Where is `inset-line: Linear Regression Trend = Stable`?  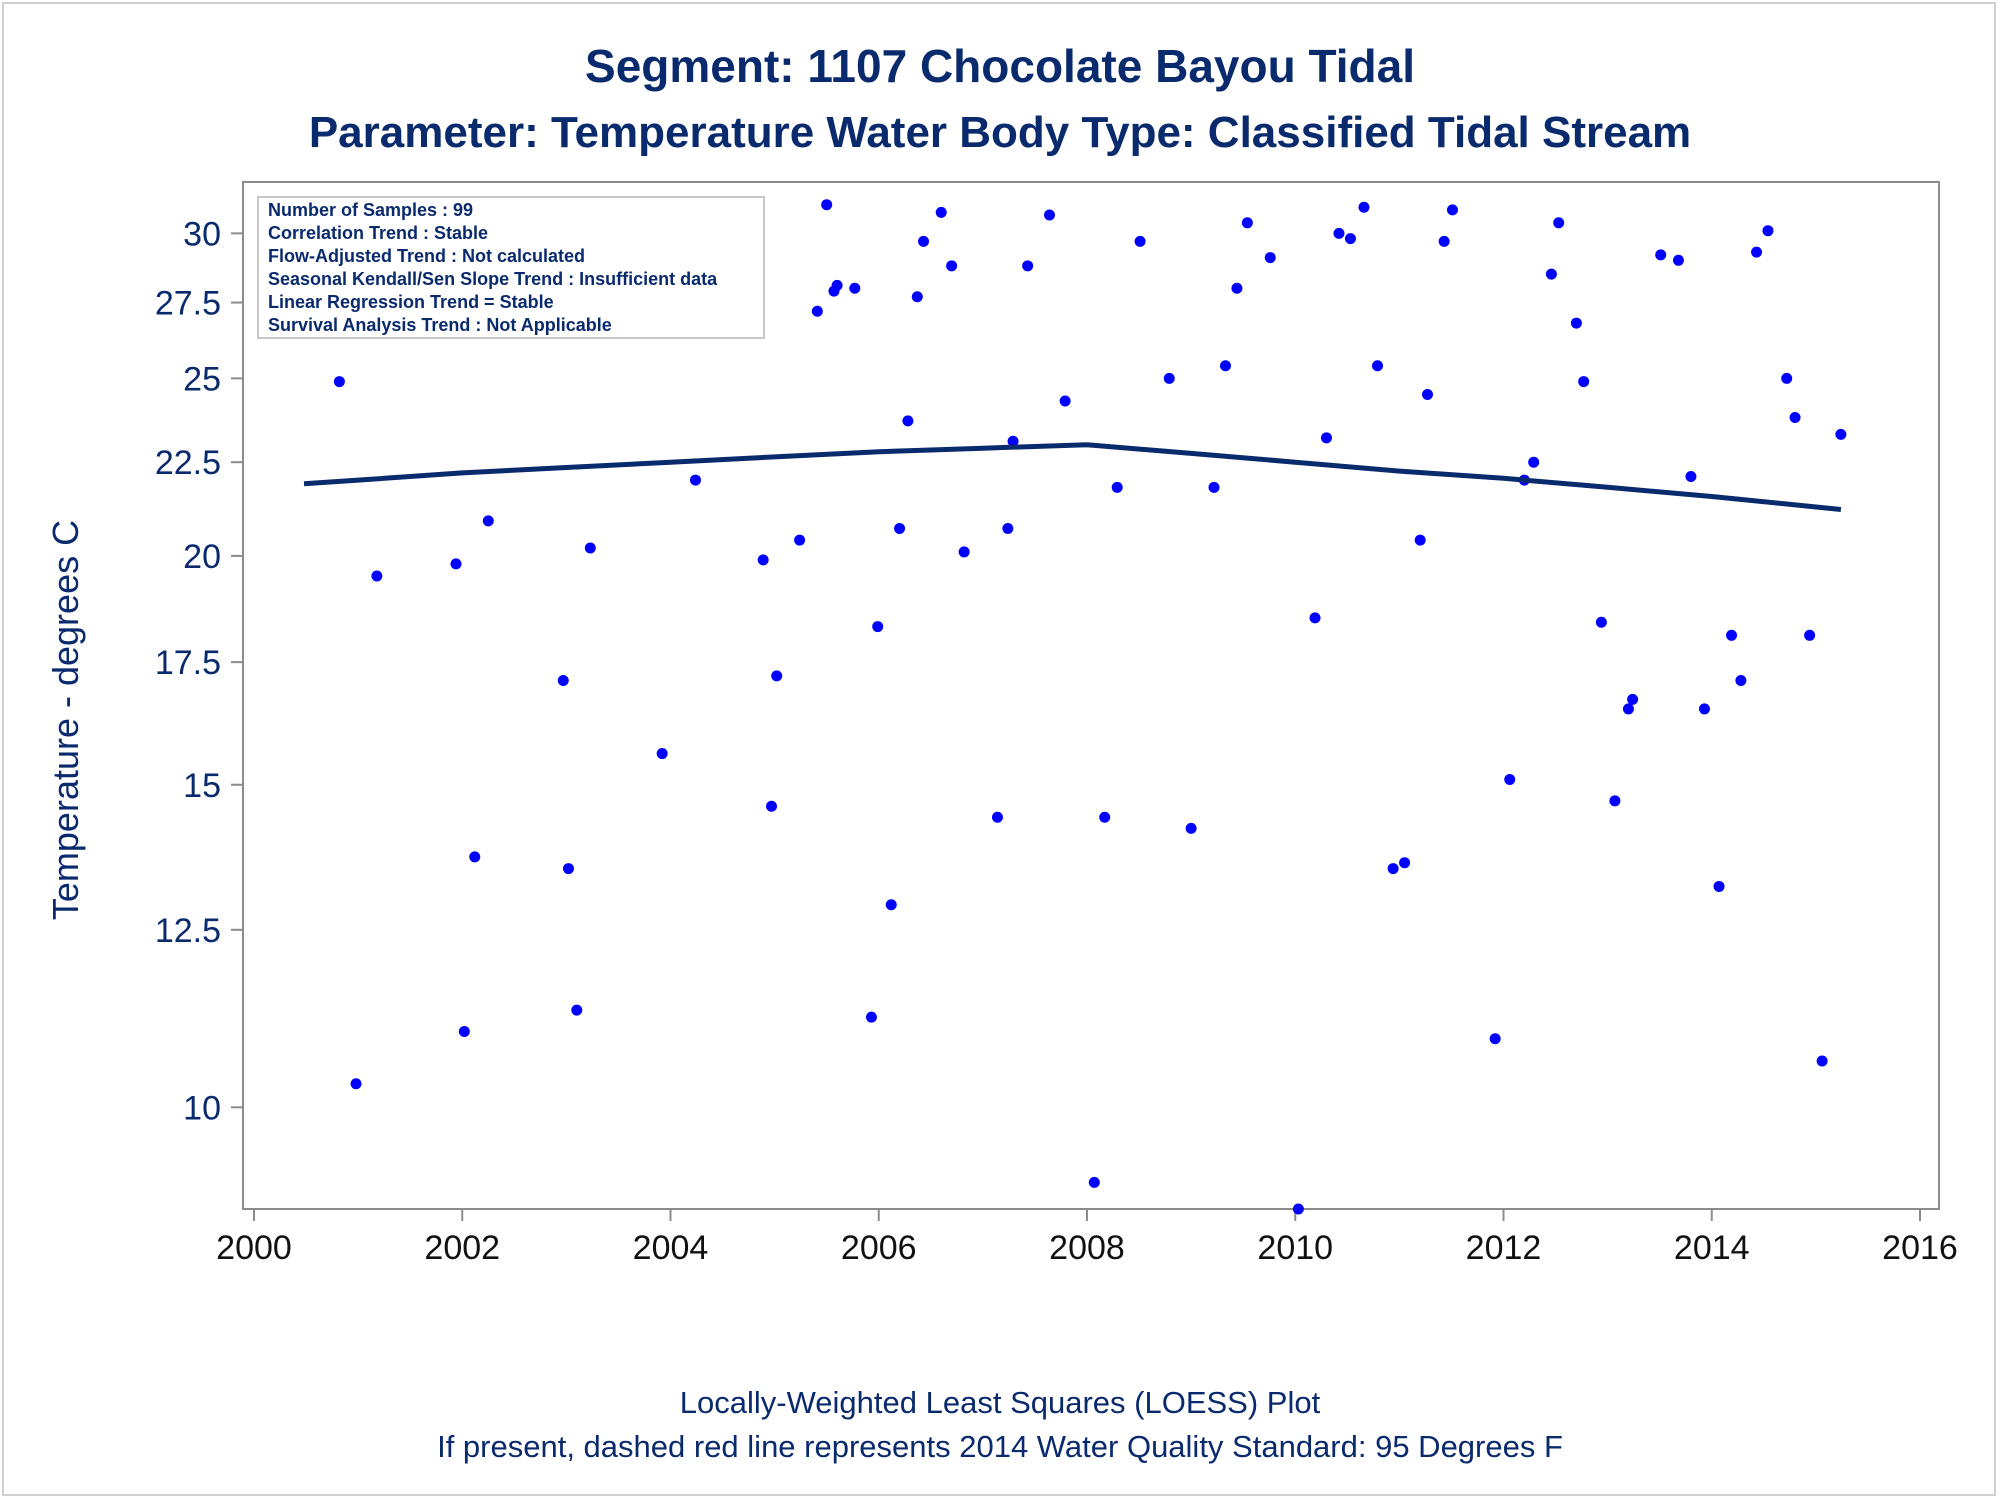
inset-line: Linear Regression Trend = Stable is located at coordinates (411, 302).